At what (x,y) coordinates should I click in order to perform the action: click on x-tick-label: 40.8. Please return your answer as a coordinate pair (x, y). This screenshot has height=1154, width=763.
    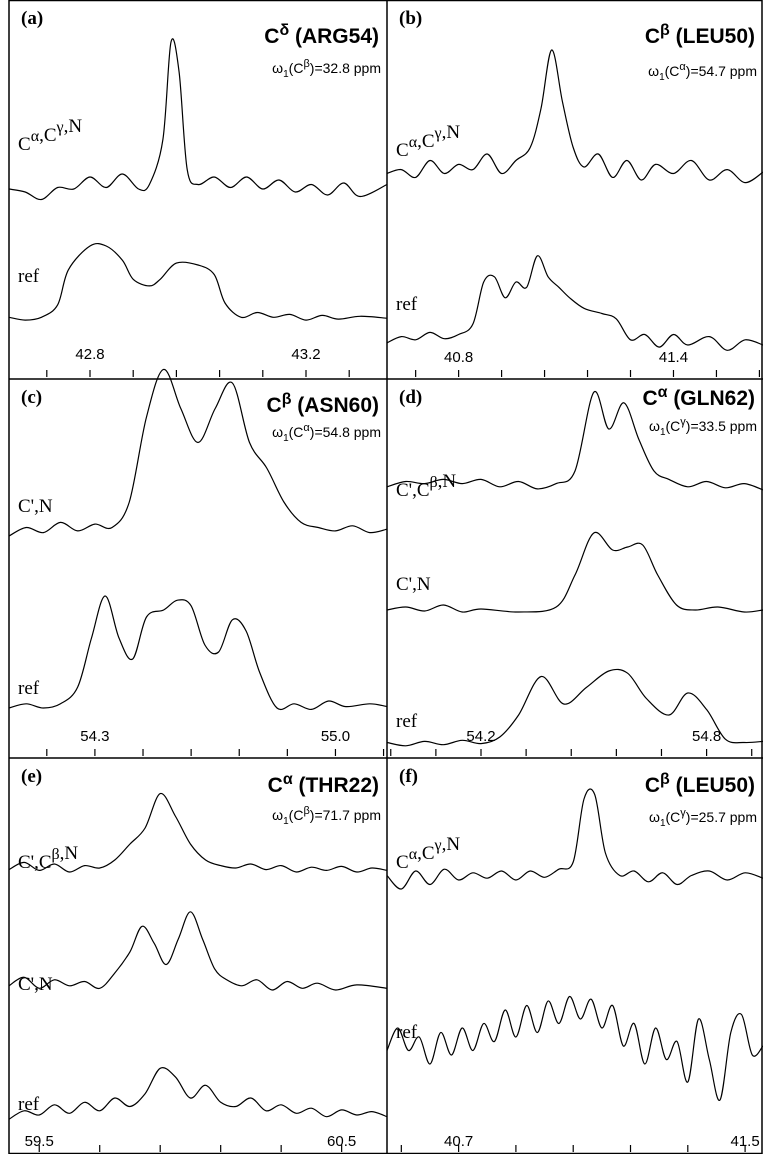
    Looking at the image, I should click on (458, 357).